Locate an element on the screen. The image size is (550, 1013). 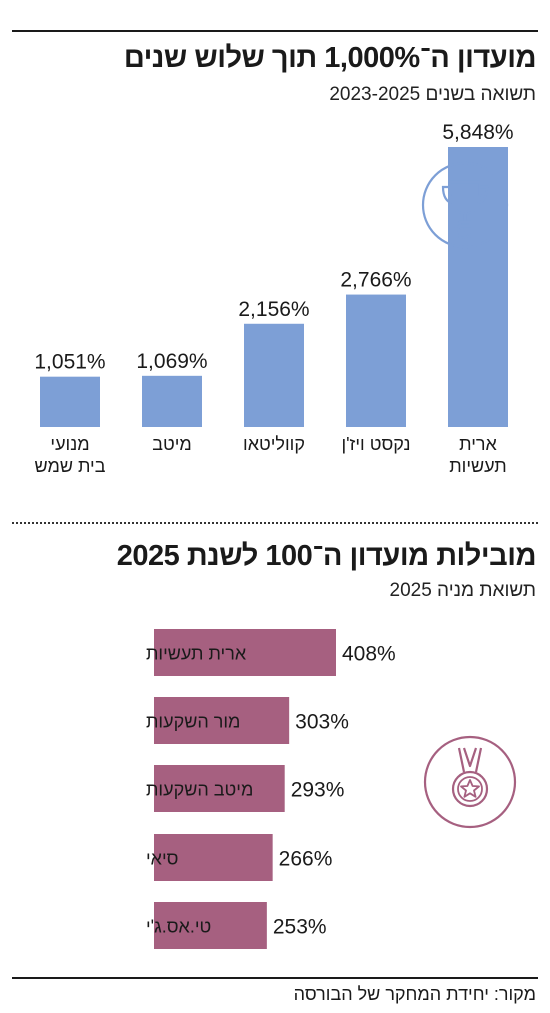
chart2-value-label: 266% is located at coordinates (306, 859).